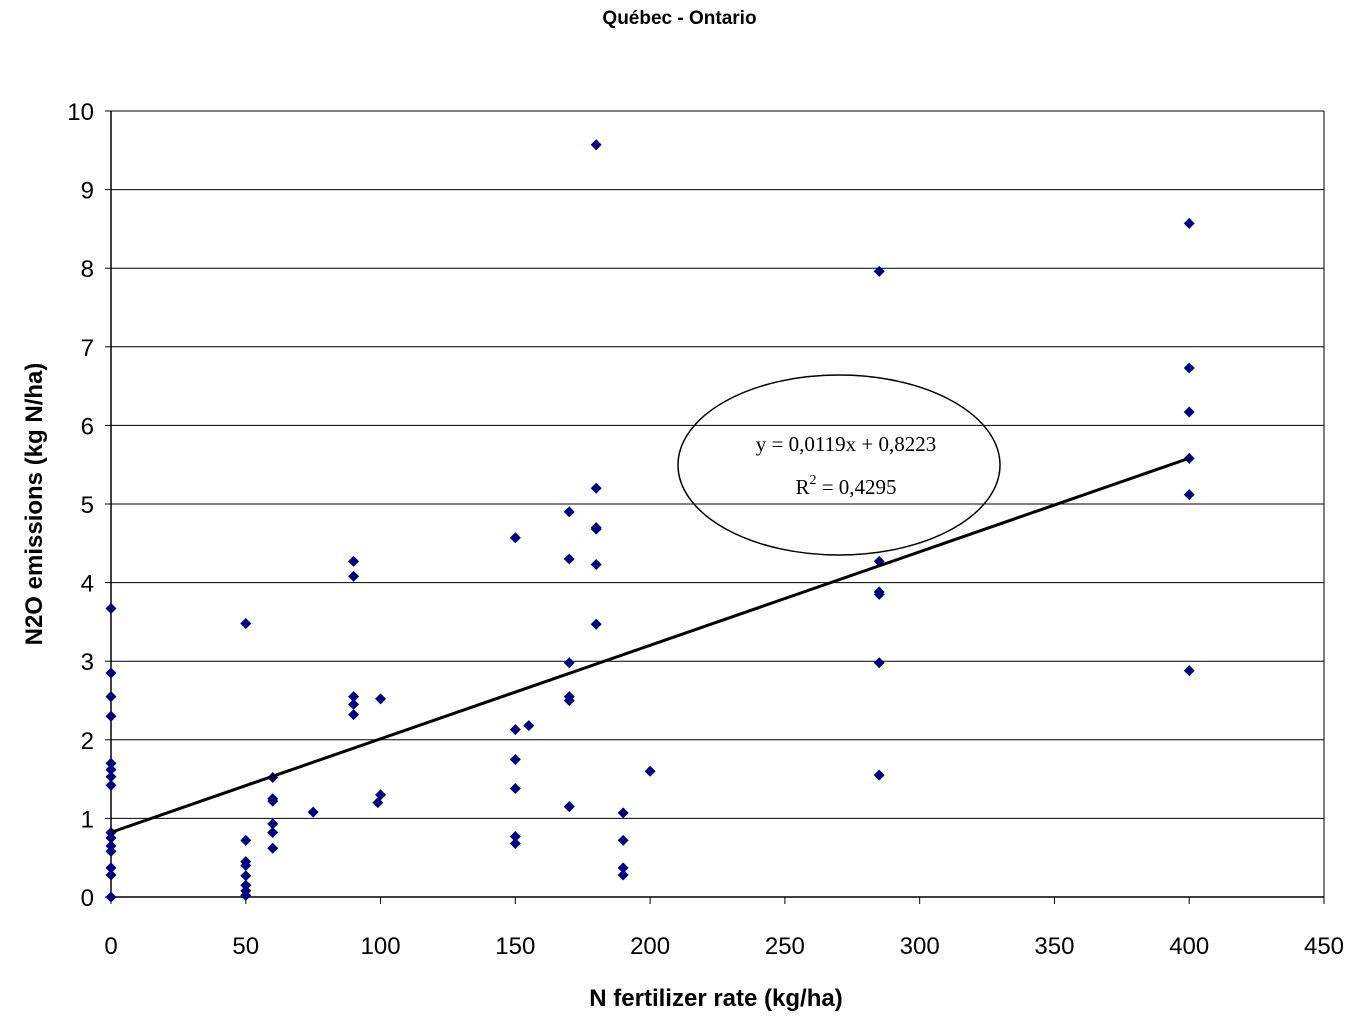  What do you see at coordinates (724, 946) in the screenshot?
I see `x-tick-labels: 0 50 100 150 200 250 300 350 400 450` at bounding box center [724, 946].